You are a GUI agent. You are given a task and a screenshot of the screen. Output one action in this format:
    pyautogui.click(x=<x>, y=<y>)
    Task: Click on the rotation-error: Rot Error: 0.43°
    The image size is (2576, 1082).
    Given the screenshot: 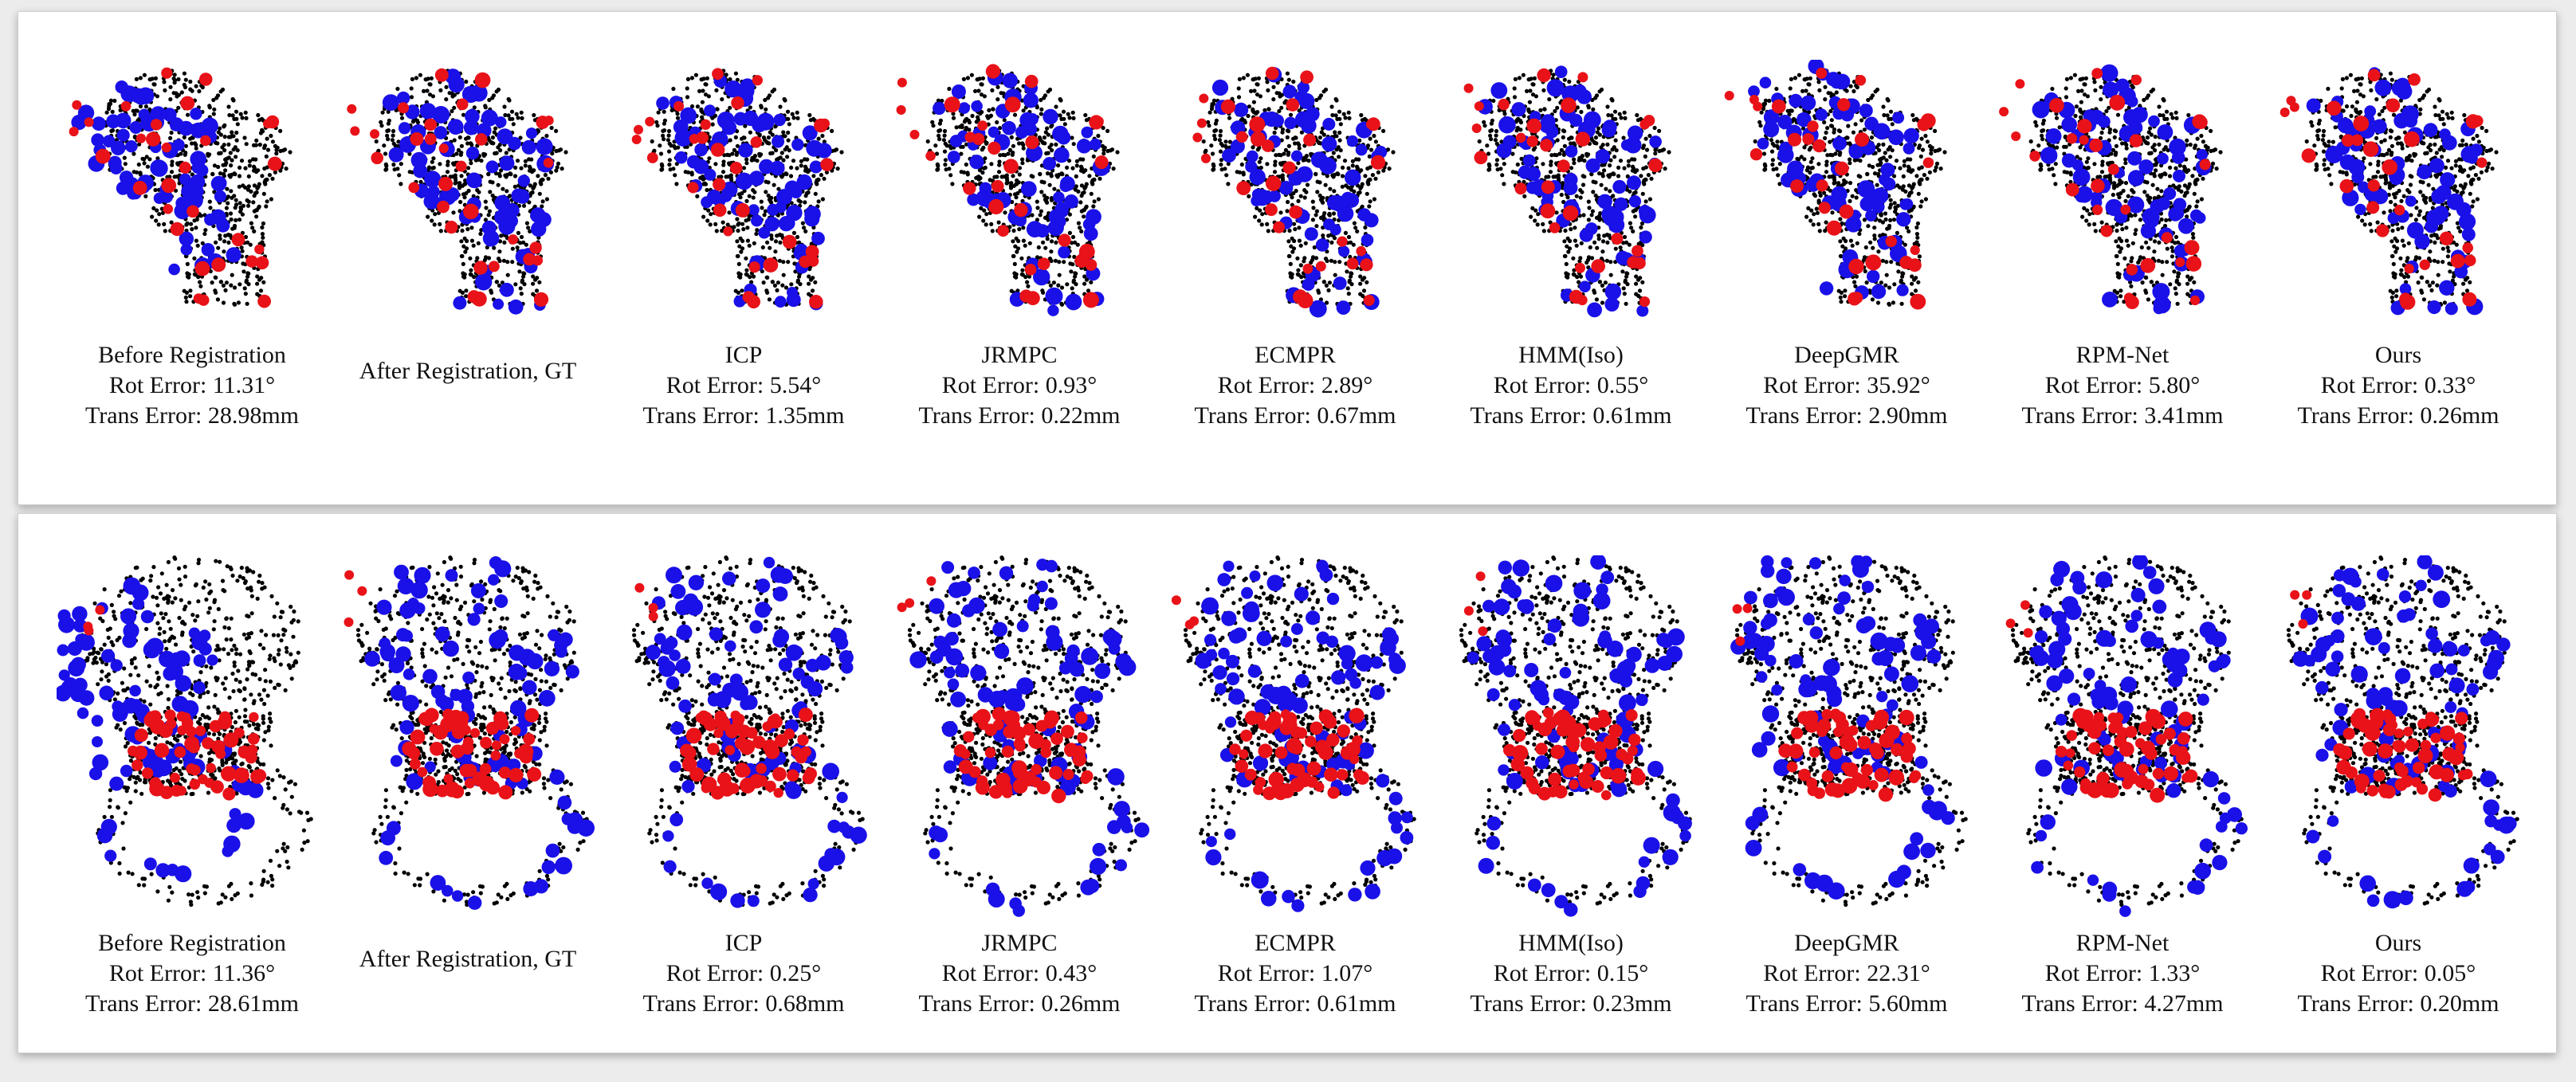 What is the action you would take?
    pyautogui.click(x=1019, y=973)
    